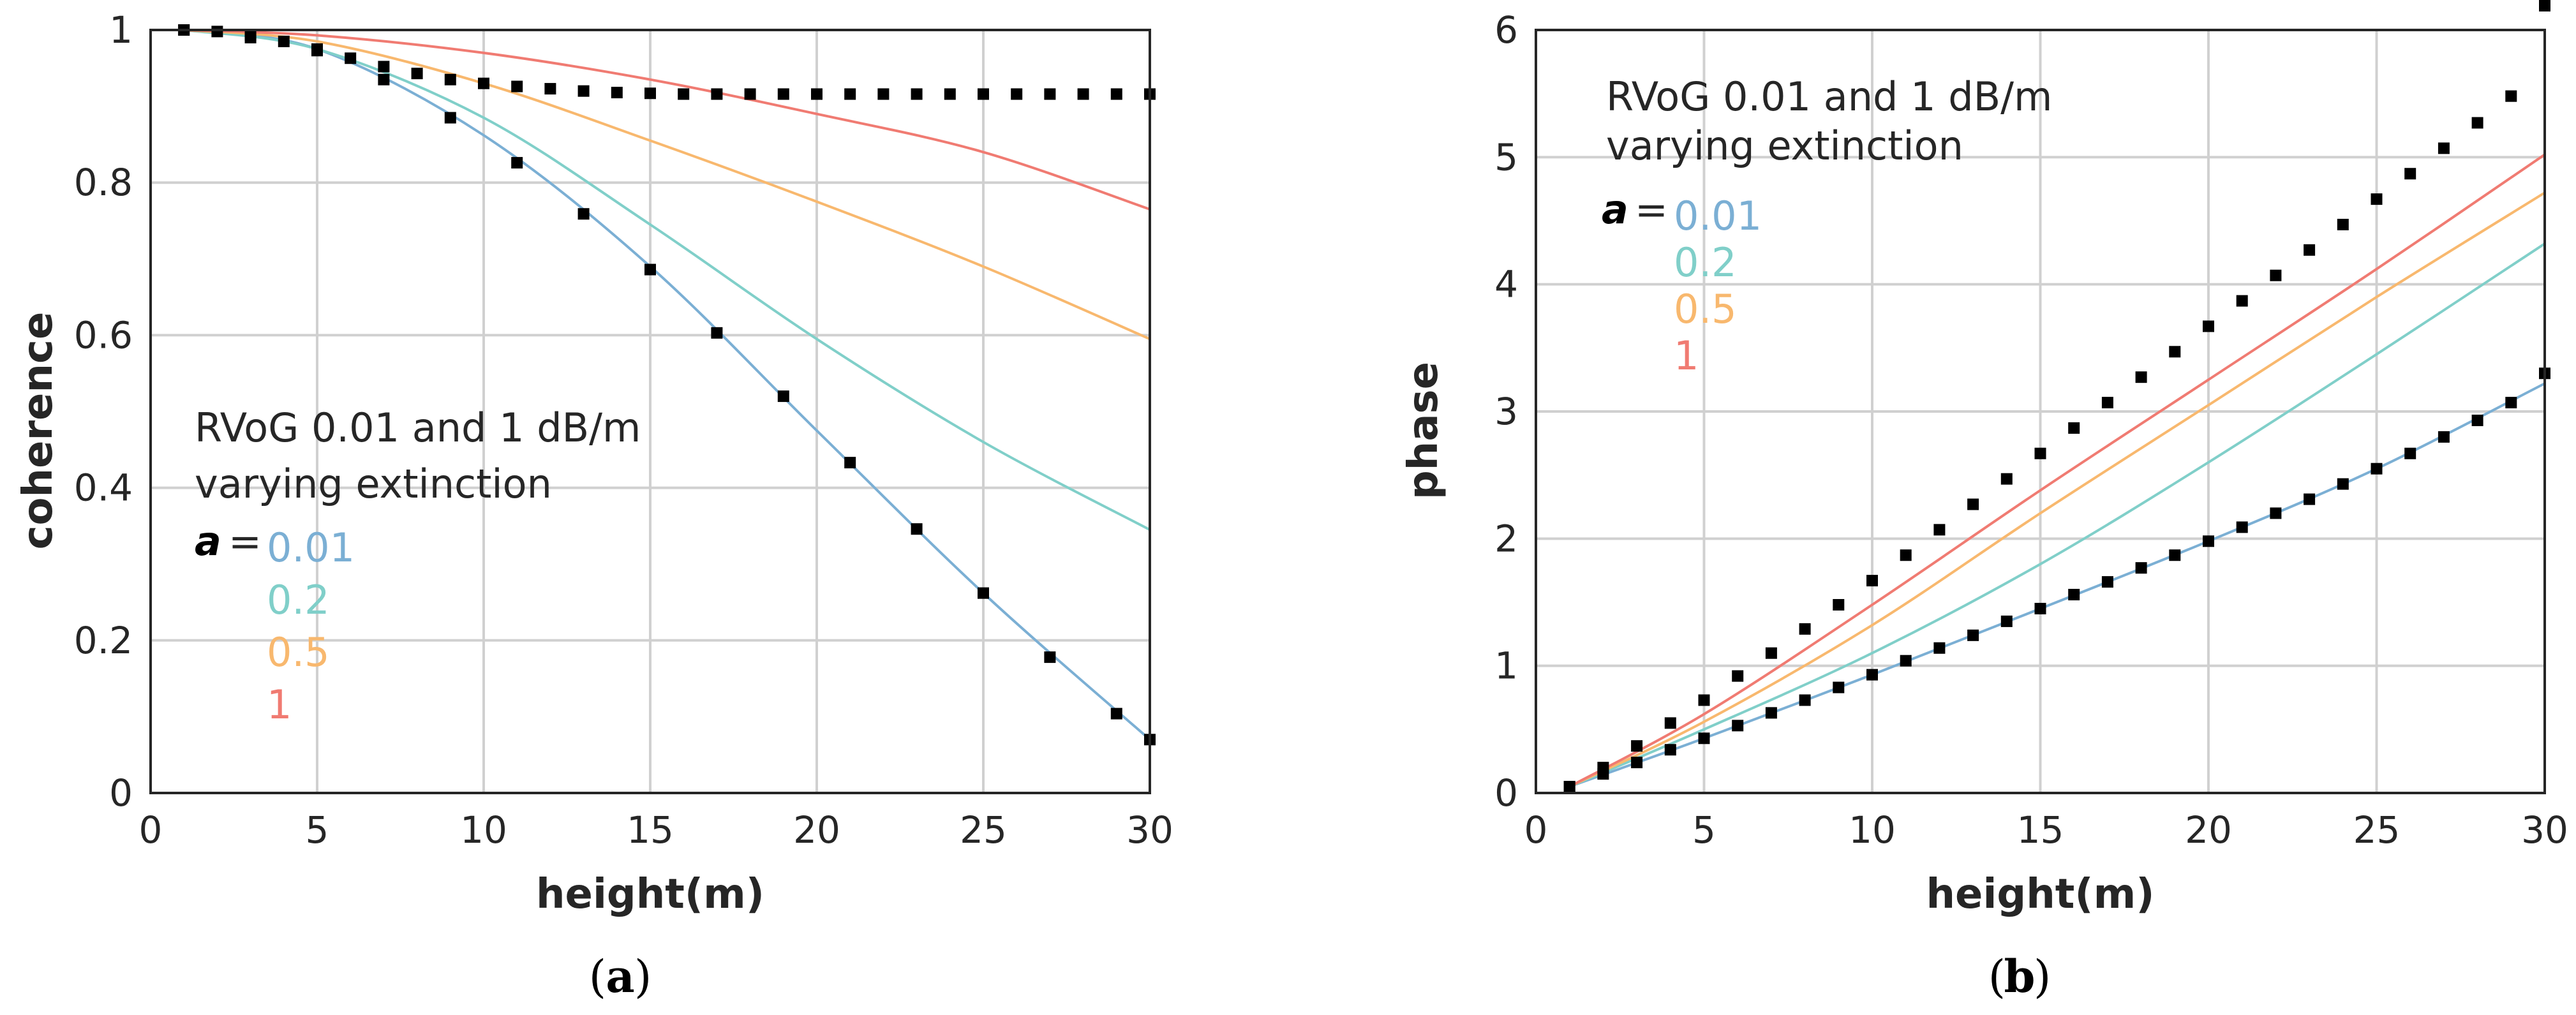 The height and width of the screenshot is (1015, 2576). Describe the element at coordinates (483, 830) in the screenshot. I see `x-tick-label: 10` at that location.